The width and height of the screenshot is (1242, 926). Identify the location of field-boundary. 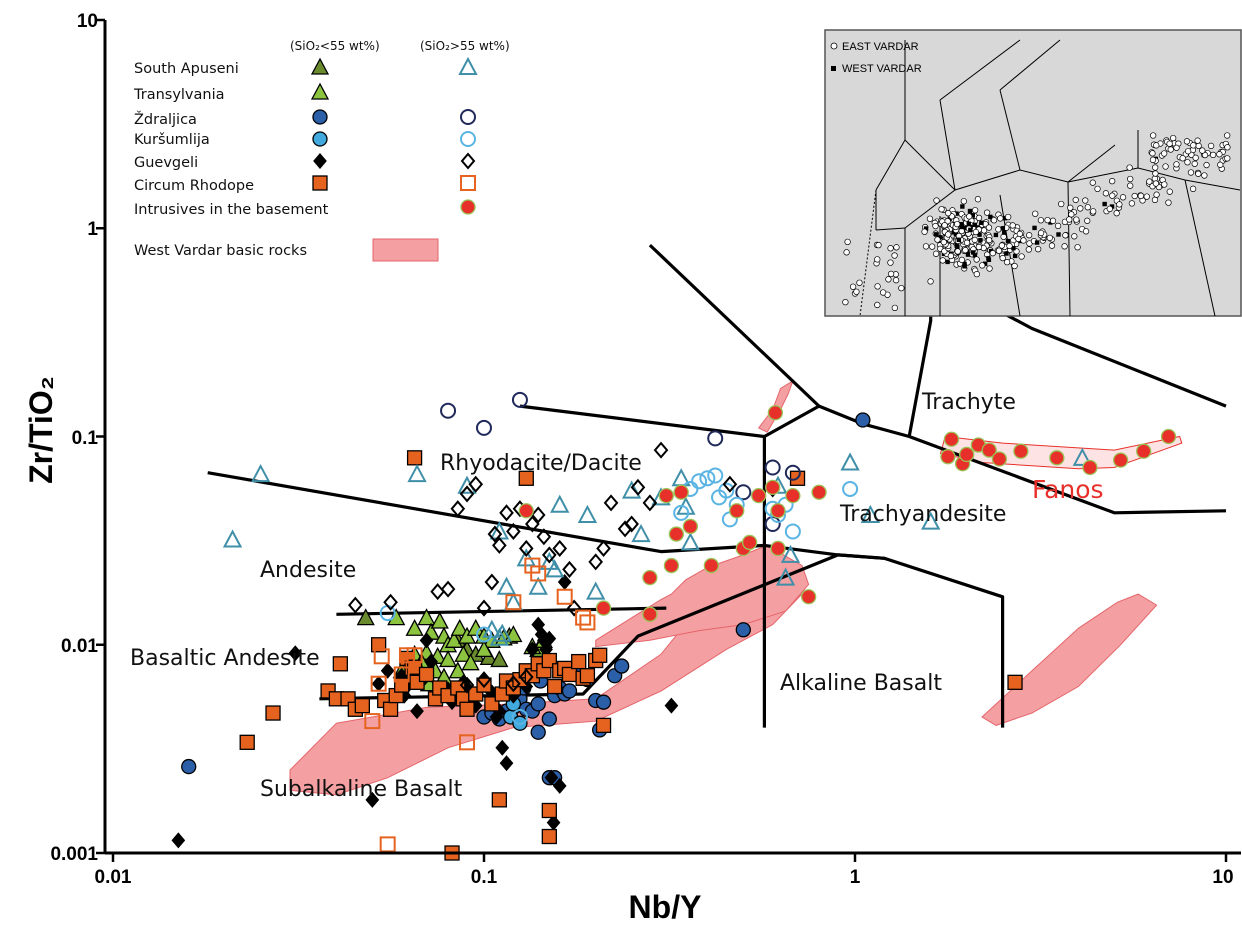
(486, 512).